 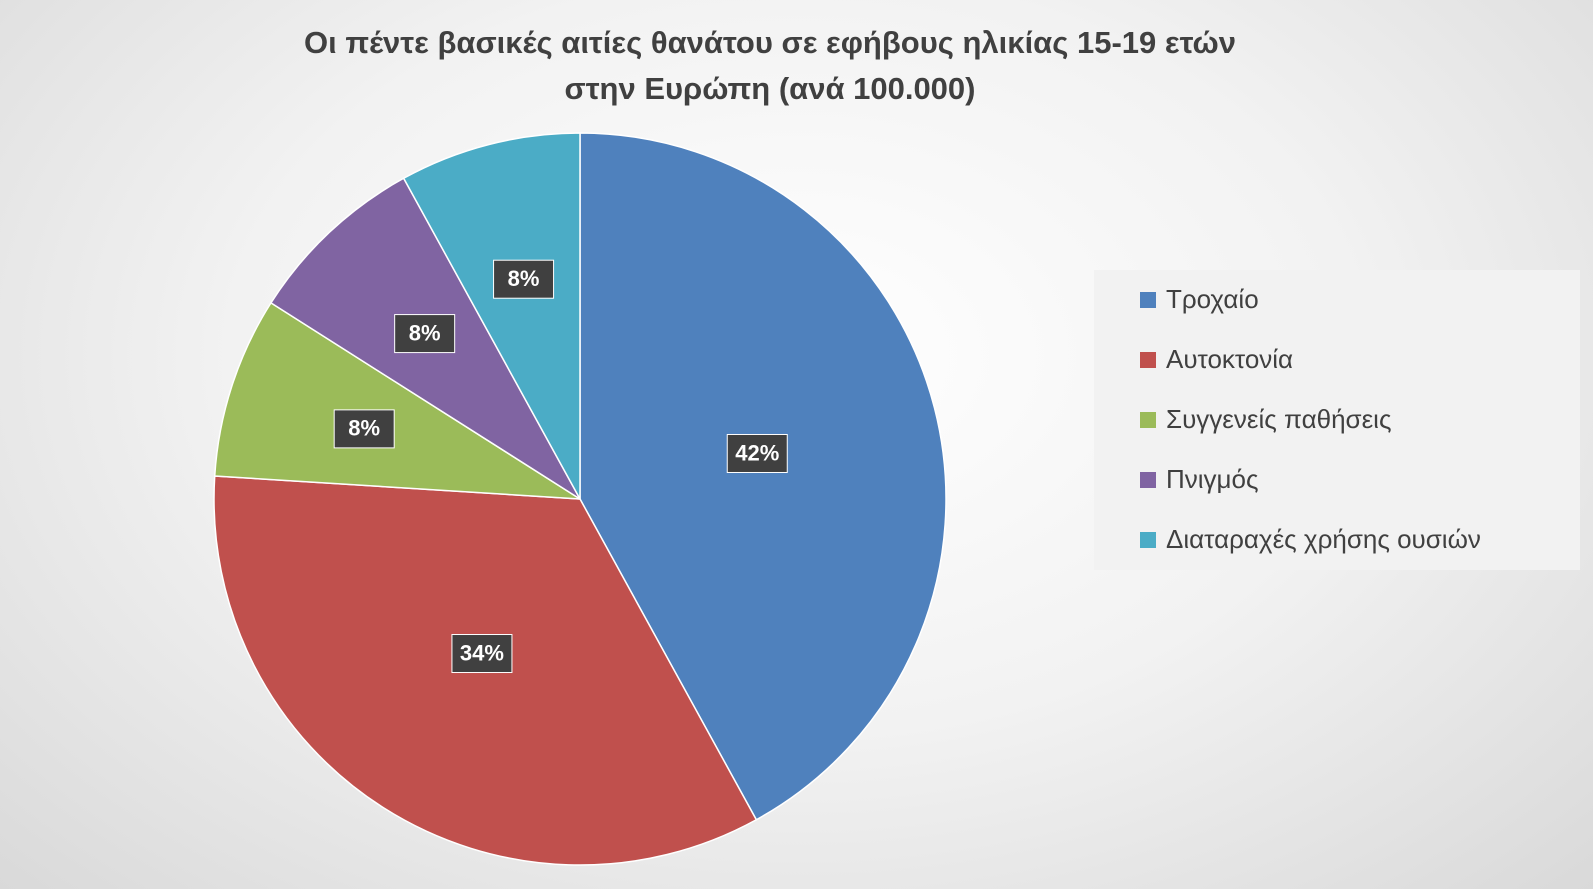 I want to click on legend-label: Πνιγμός, so click(x=1212, y=479).